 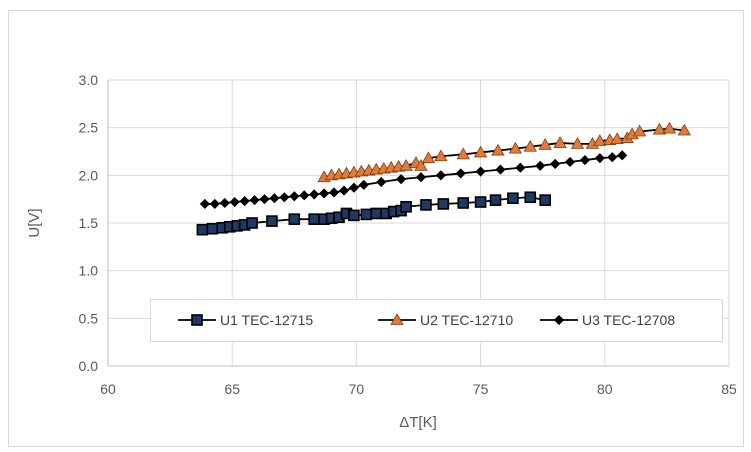 What do you see at coordinates (418, 422) in the screenshot?
I see `x-axis-title: ΔT[K]` at bounding box center [418, 422].